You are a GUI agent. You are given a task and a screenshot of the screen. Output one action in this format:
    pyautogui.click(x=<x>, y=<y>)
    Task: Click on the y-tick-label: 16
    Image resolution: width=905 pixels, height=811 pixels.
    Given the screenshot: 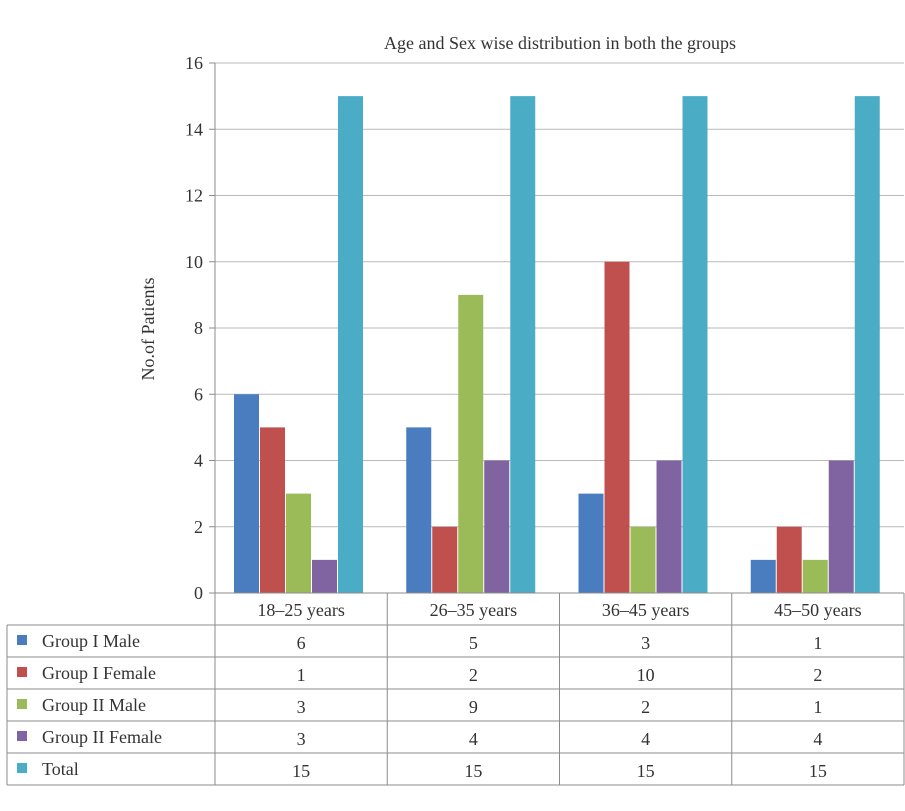 What is the action you would take?
    pyautogui.click(x=194, y=63)
    